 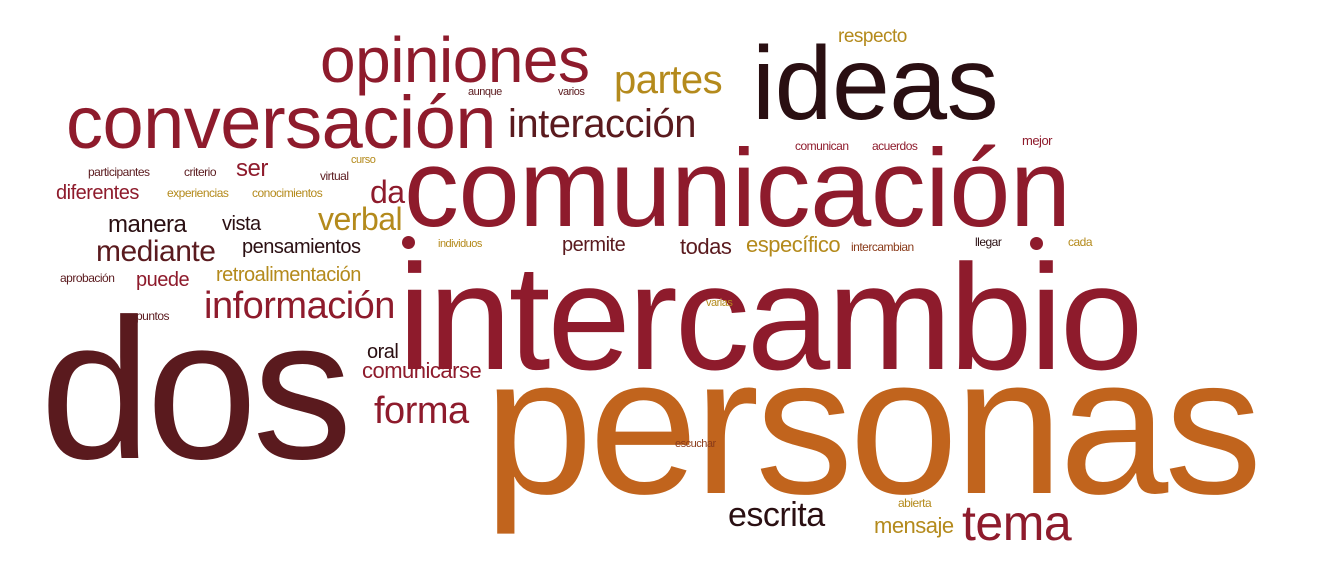 I want to click on word-conocimientos: conocimientos, so click(x=287, y=193).